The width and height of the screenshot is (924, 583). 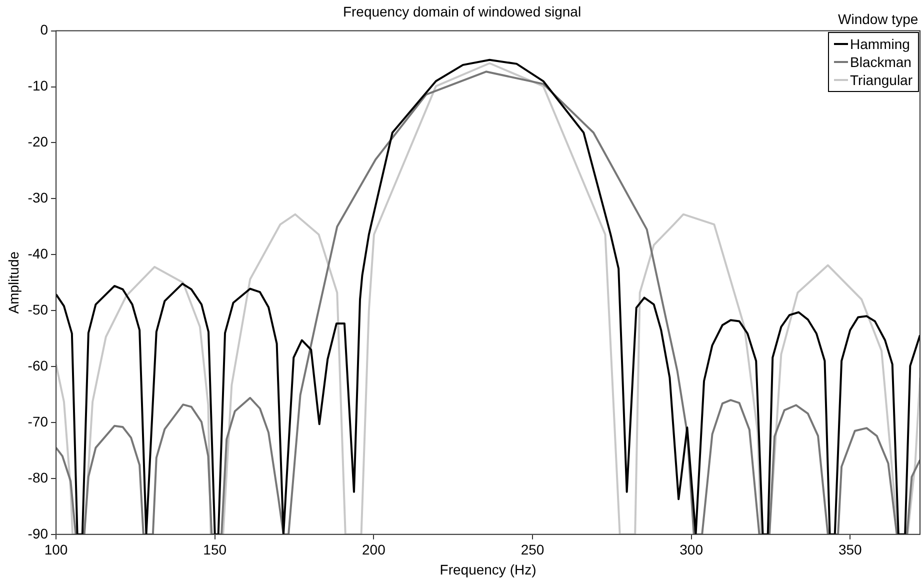 I want to click on y-tick-label: -60, so click(x=38, y=365).